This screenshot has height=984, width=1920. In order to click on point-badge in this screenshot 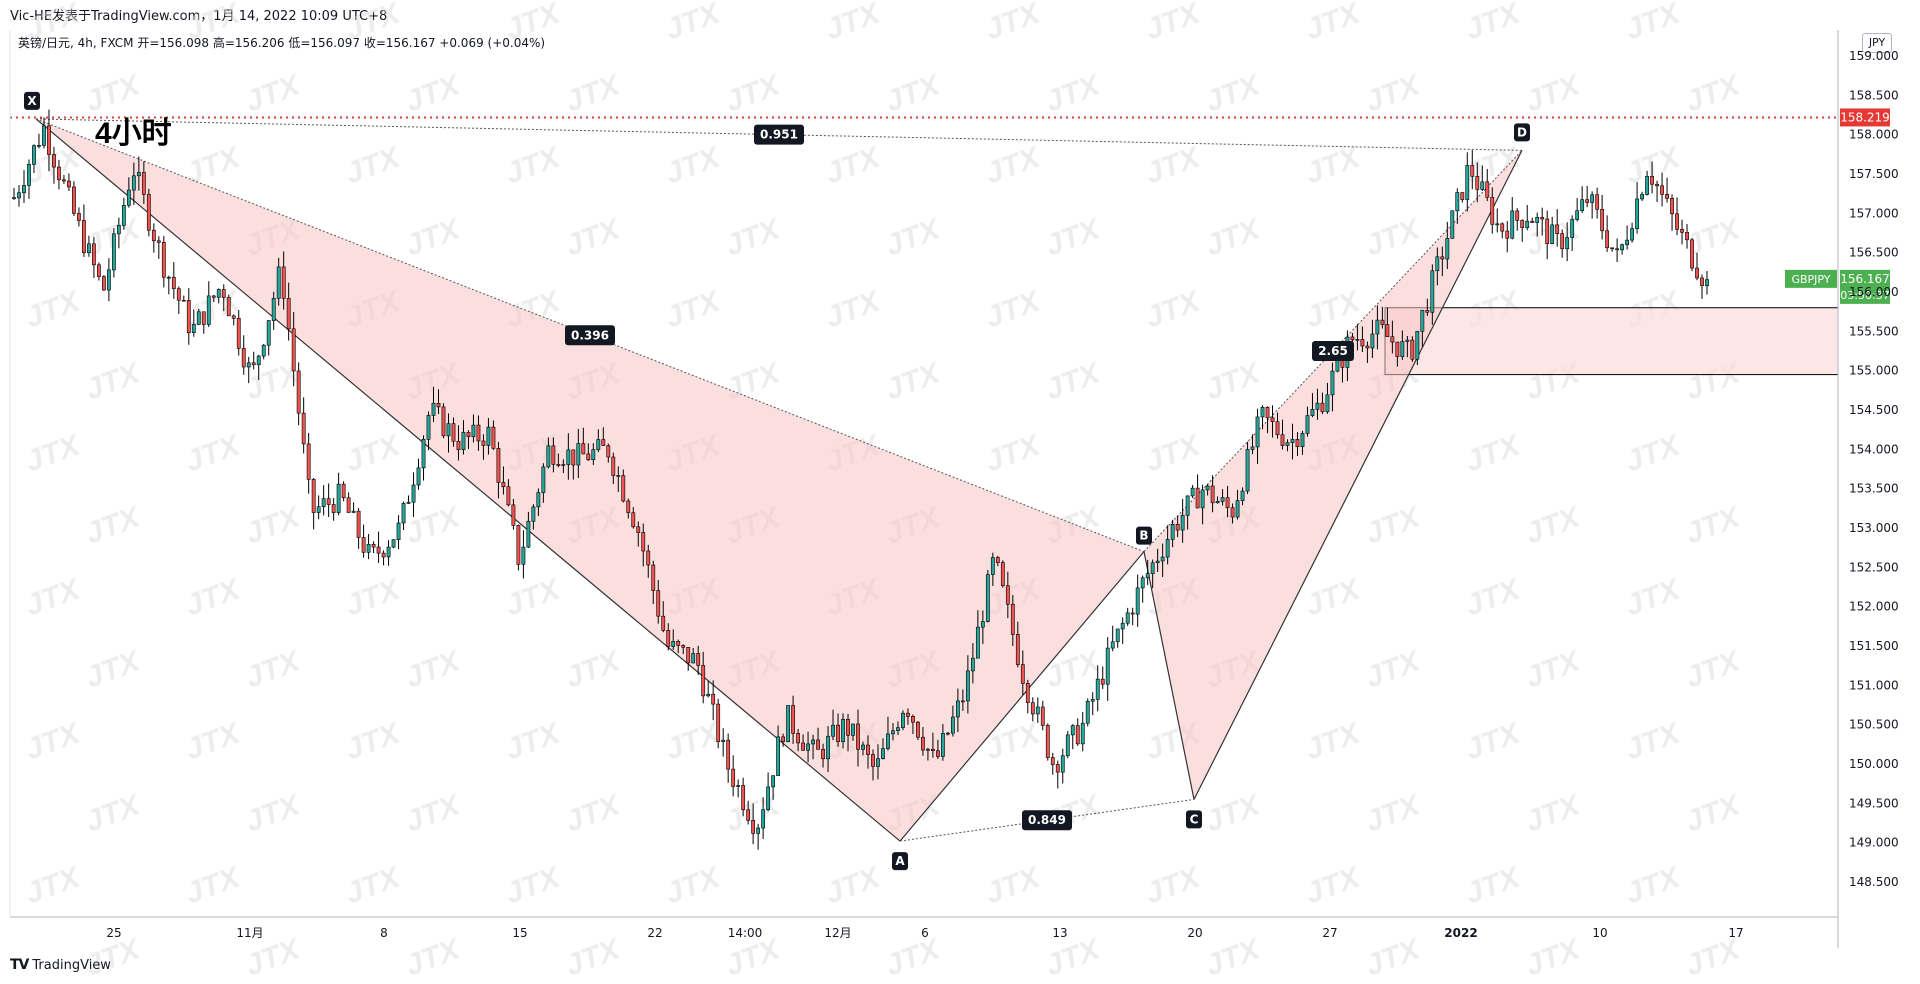, I will do `click(1144, 535)`.